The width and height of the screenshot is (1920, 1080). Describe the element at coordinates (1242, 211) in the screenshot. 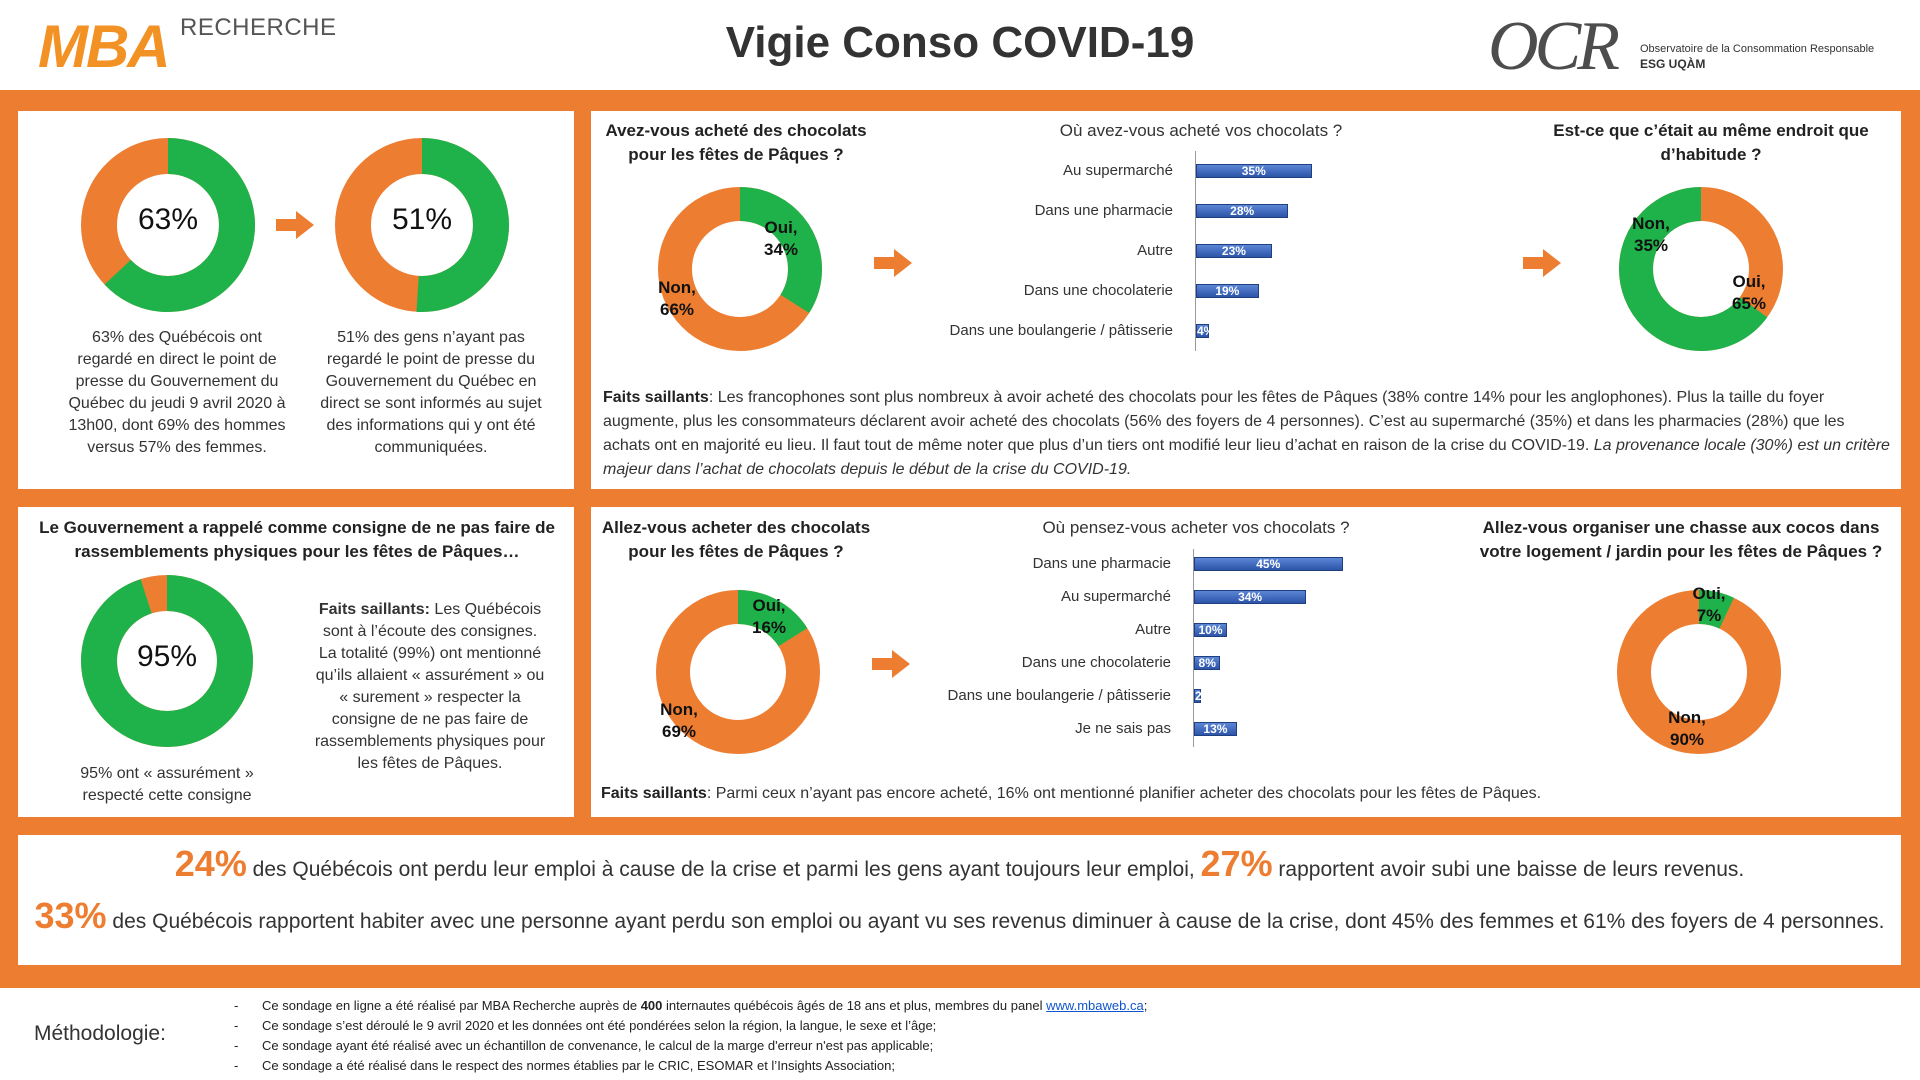

I see `bar: 28%` at that location.